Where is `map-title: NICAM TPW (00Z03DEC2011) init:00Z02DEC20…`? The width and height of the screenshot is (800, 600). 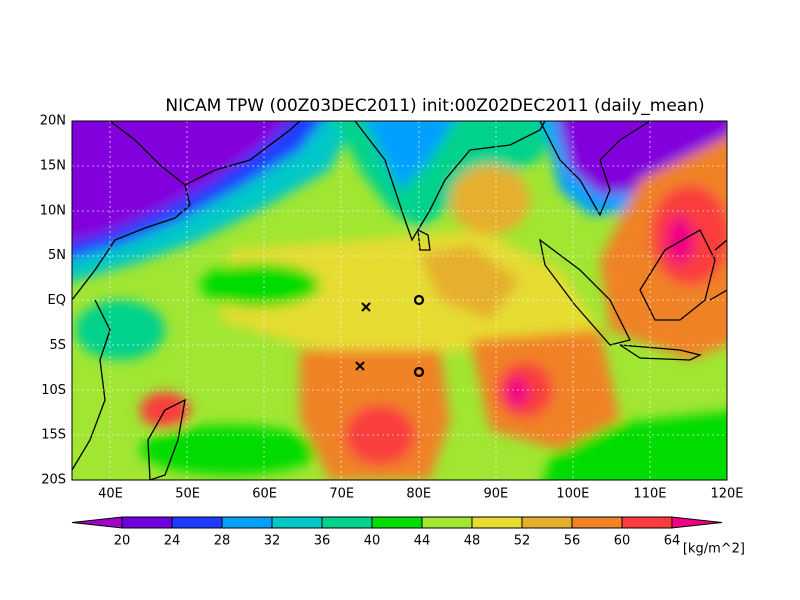 map-title: NICAM TPW (00Z03DEC2011) init:00Z02DEC20… is located at coordinates (434, 106).